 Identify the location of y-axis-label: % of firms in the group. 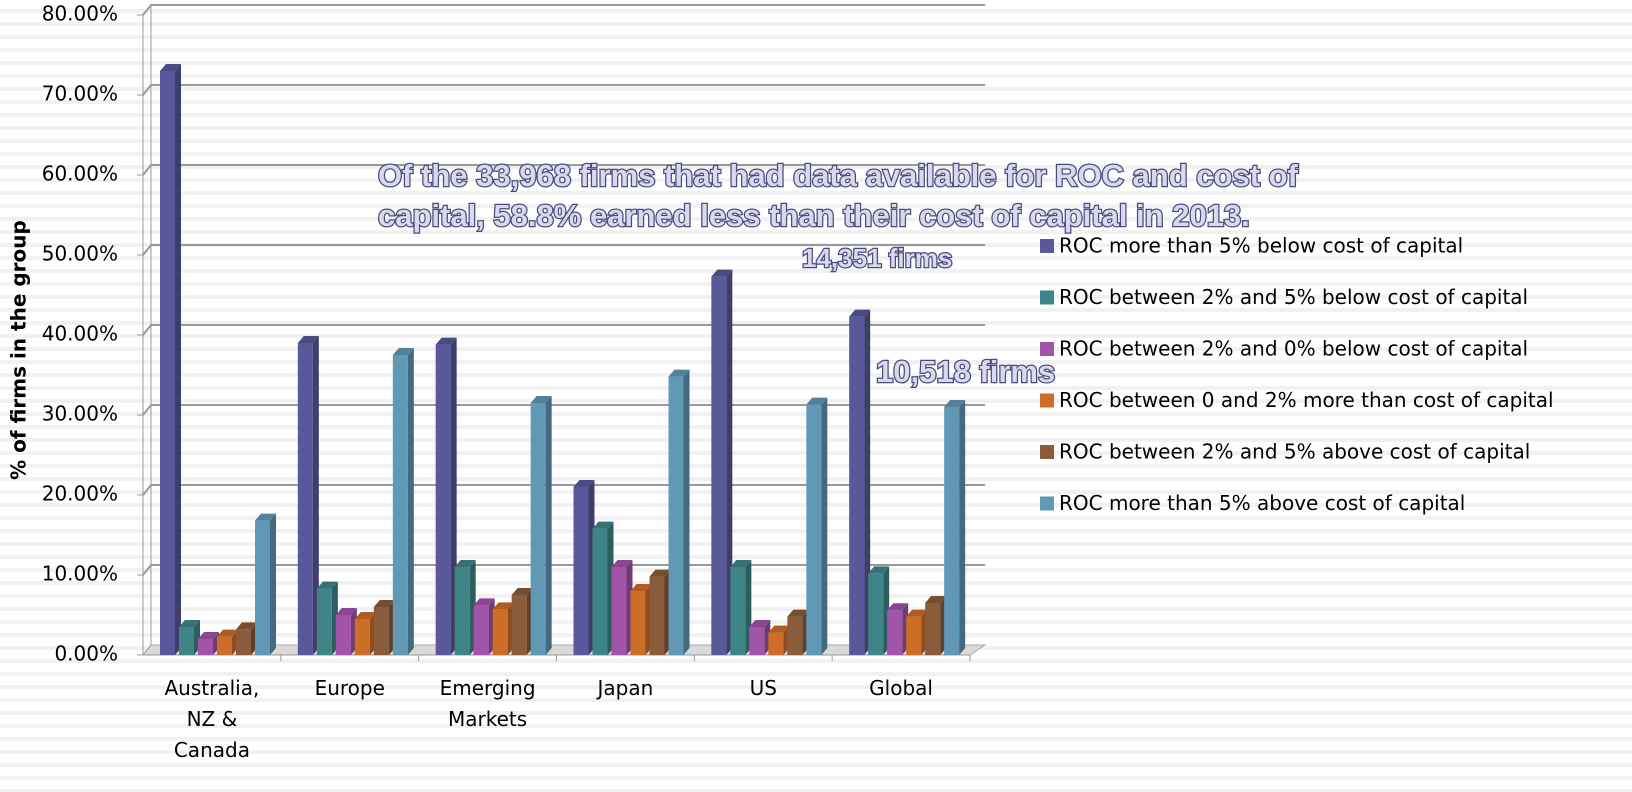
(19, 350).